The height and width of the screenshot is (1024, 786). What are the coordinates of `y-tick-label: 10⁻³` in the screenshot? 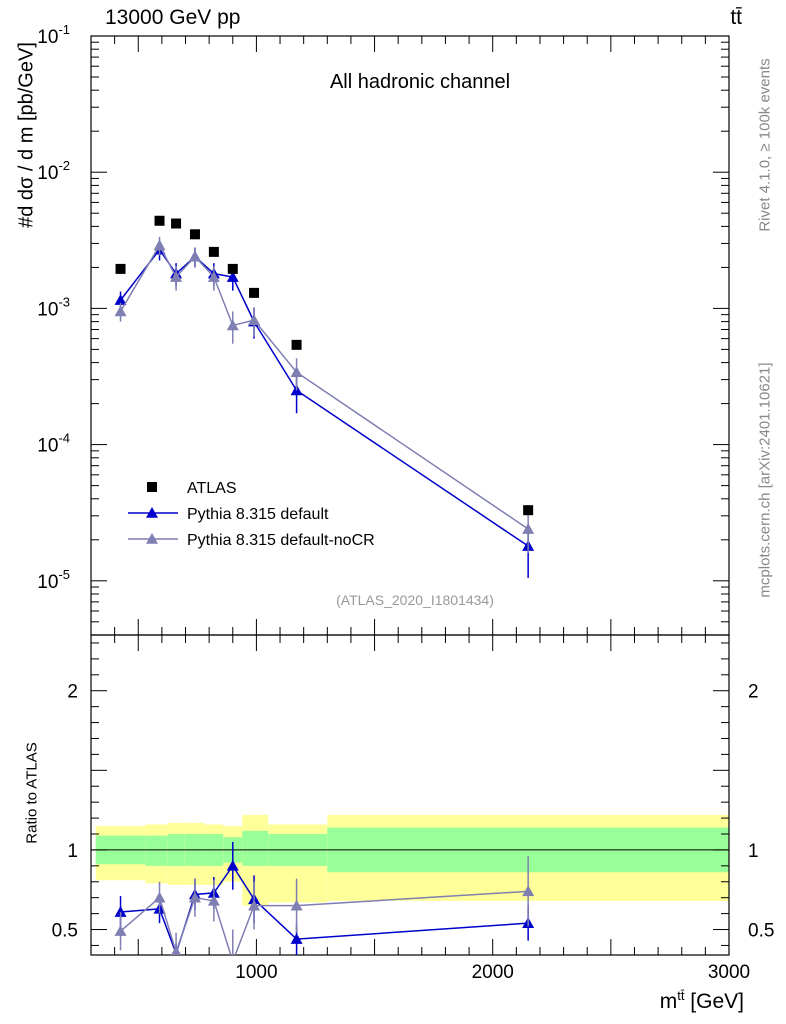 It's located at (53, 307).